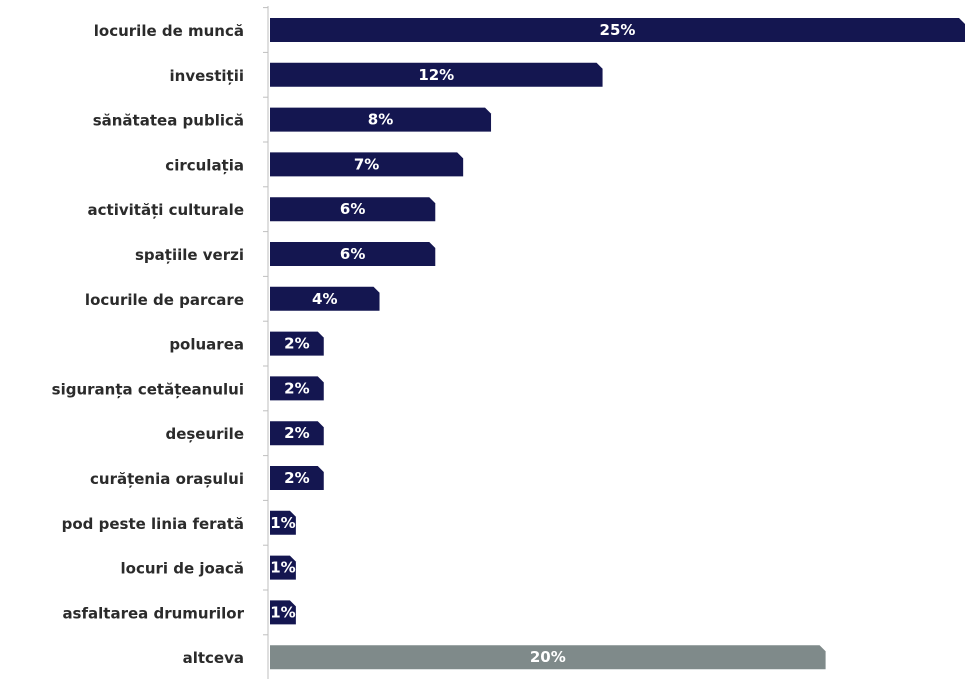 The height and width of the screenshot is (679, 967). I want to click on category-label: locurile de parcare, so click(164, 300).